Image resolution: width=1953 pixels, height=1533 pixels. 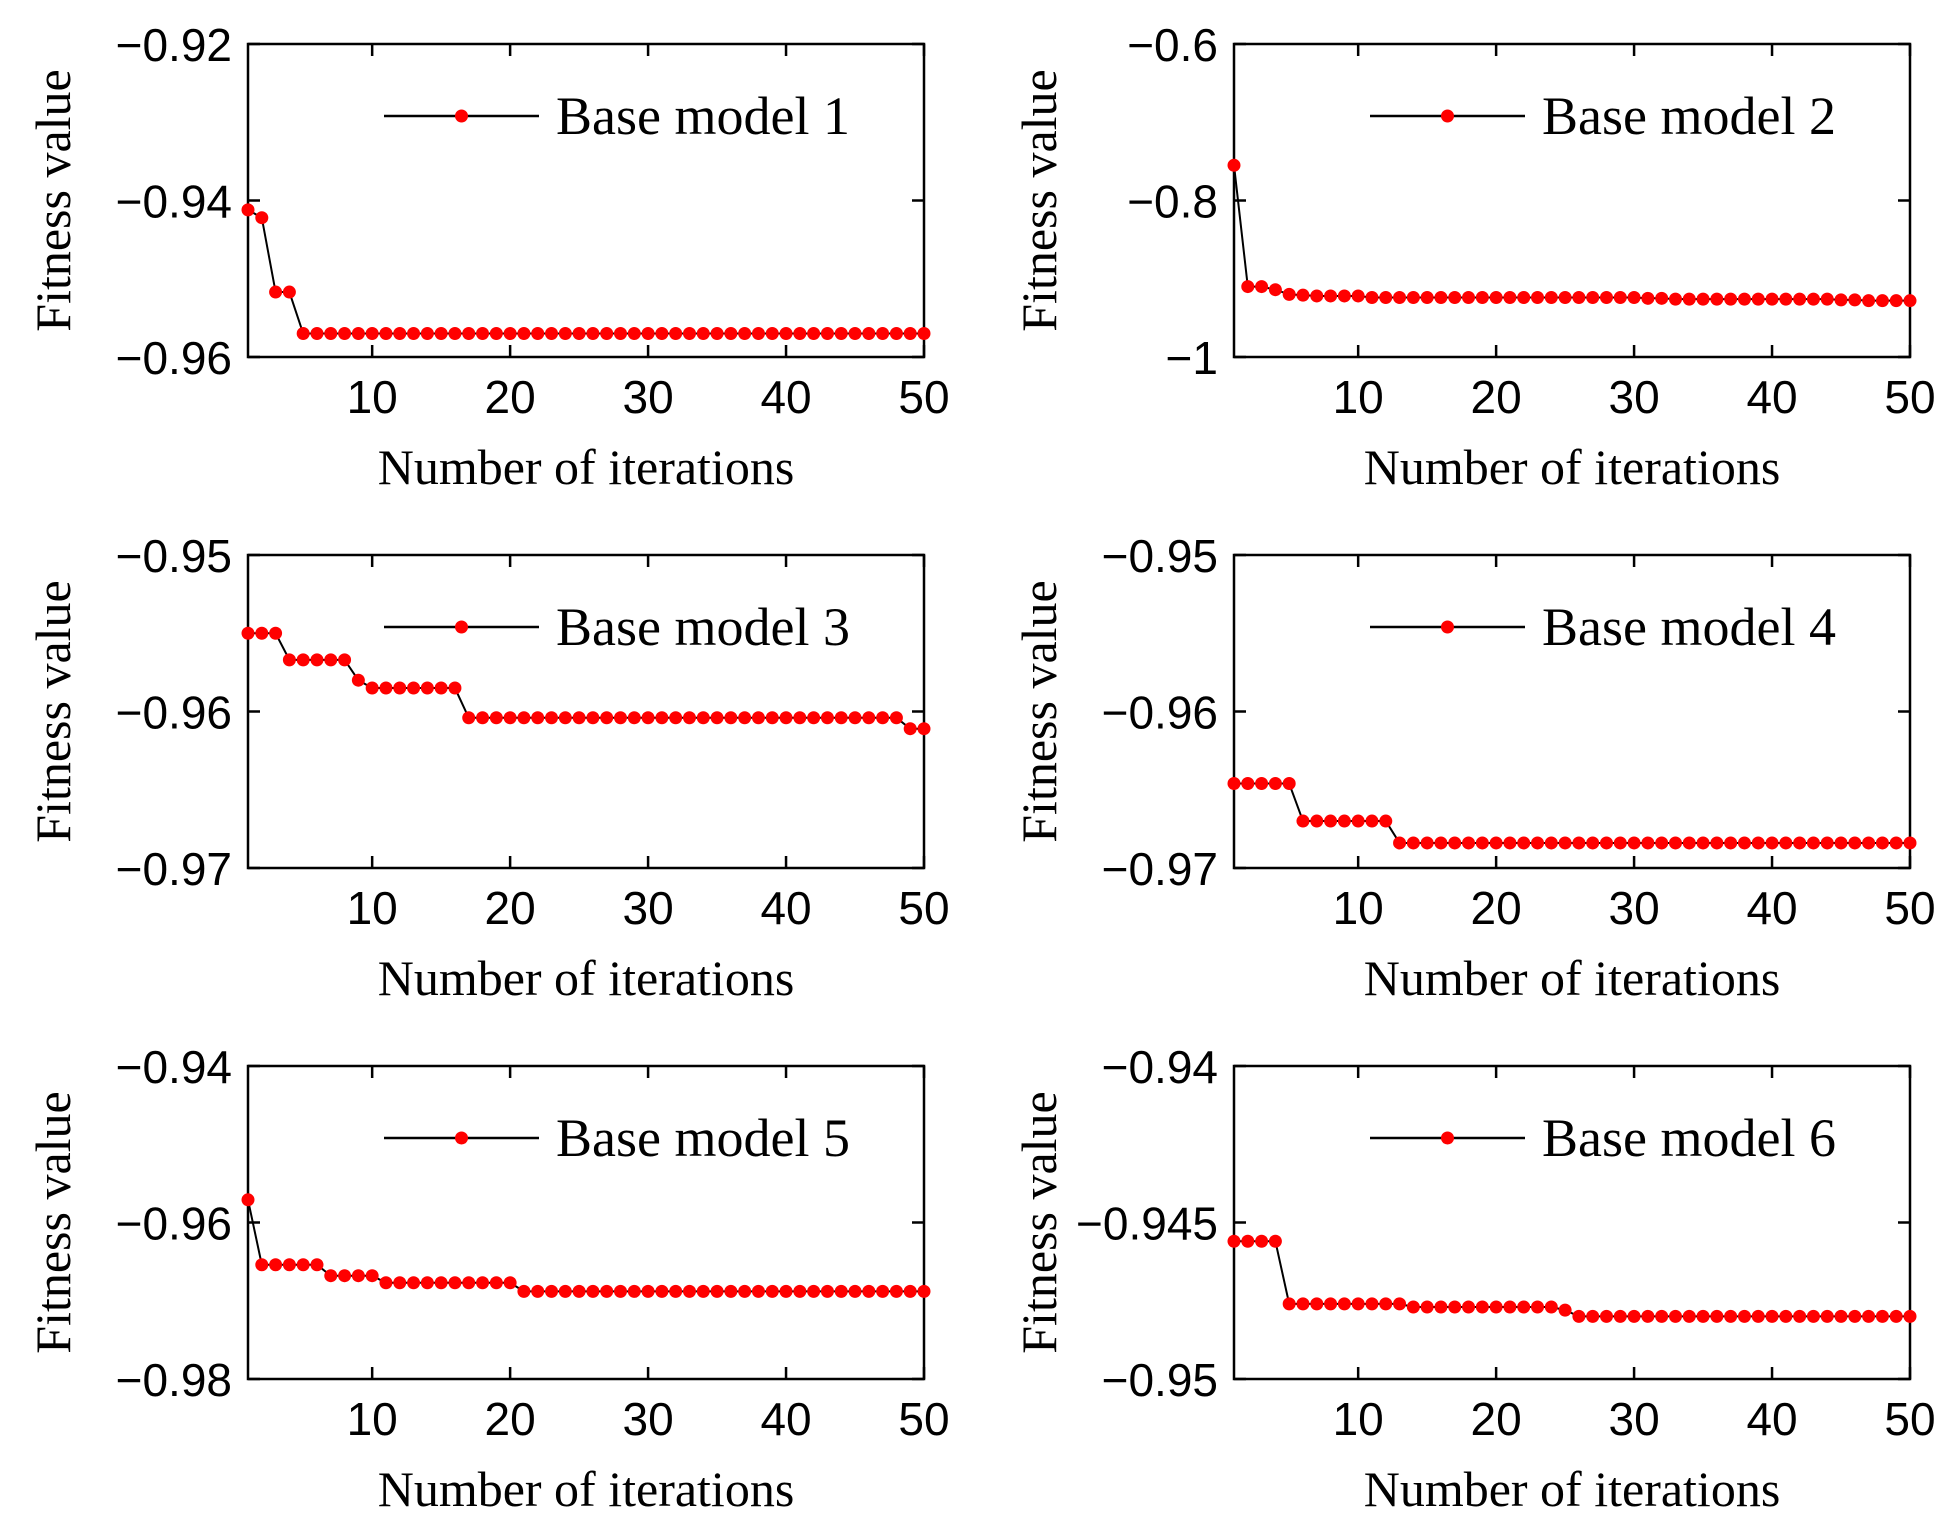 I want to click on legend-marker, so click(x=461, y=116).